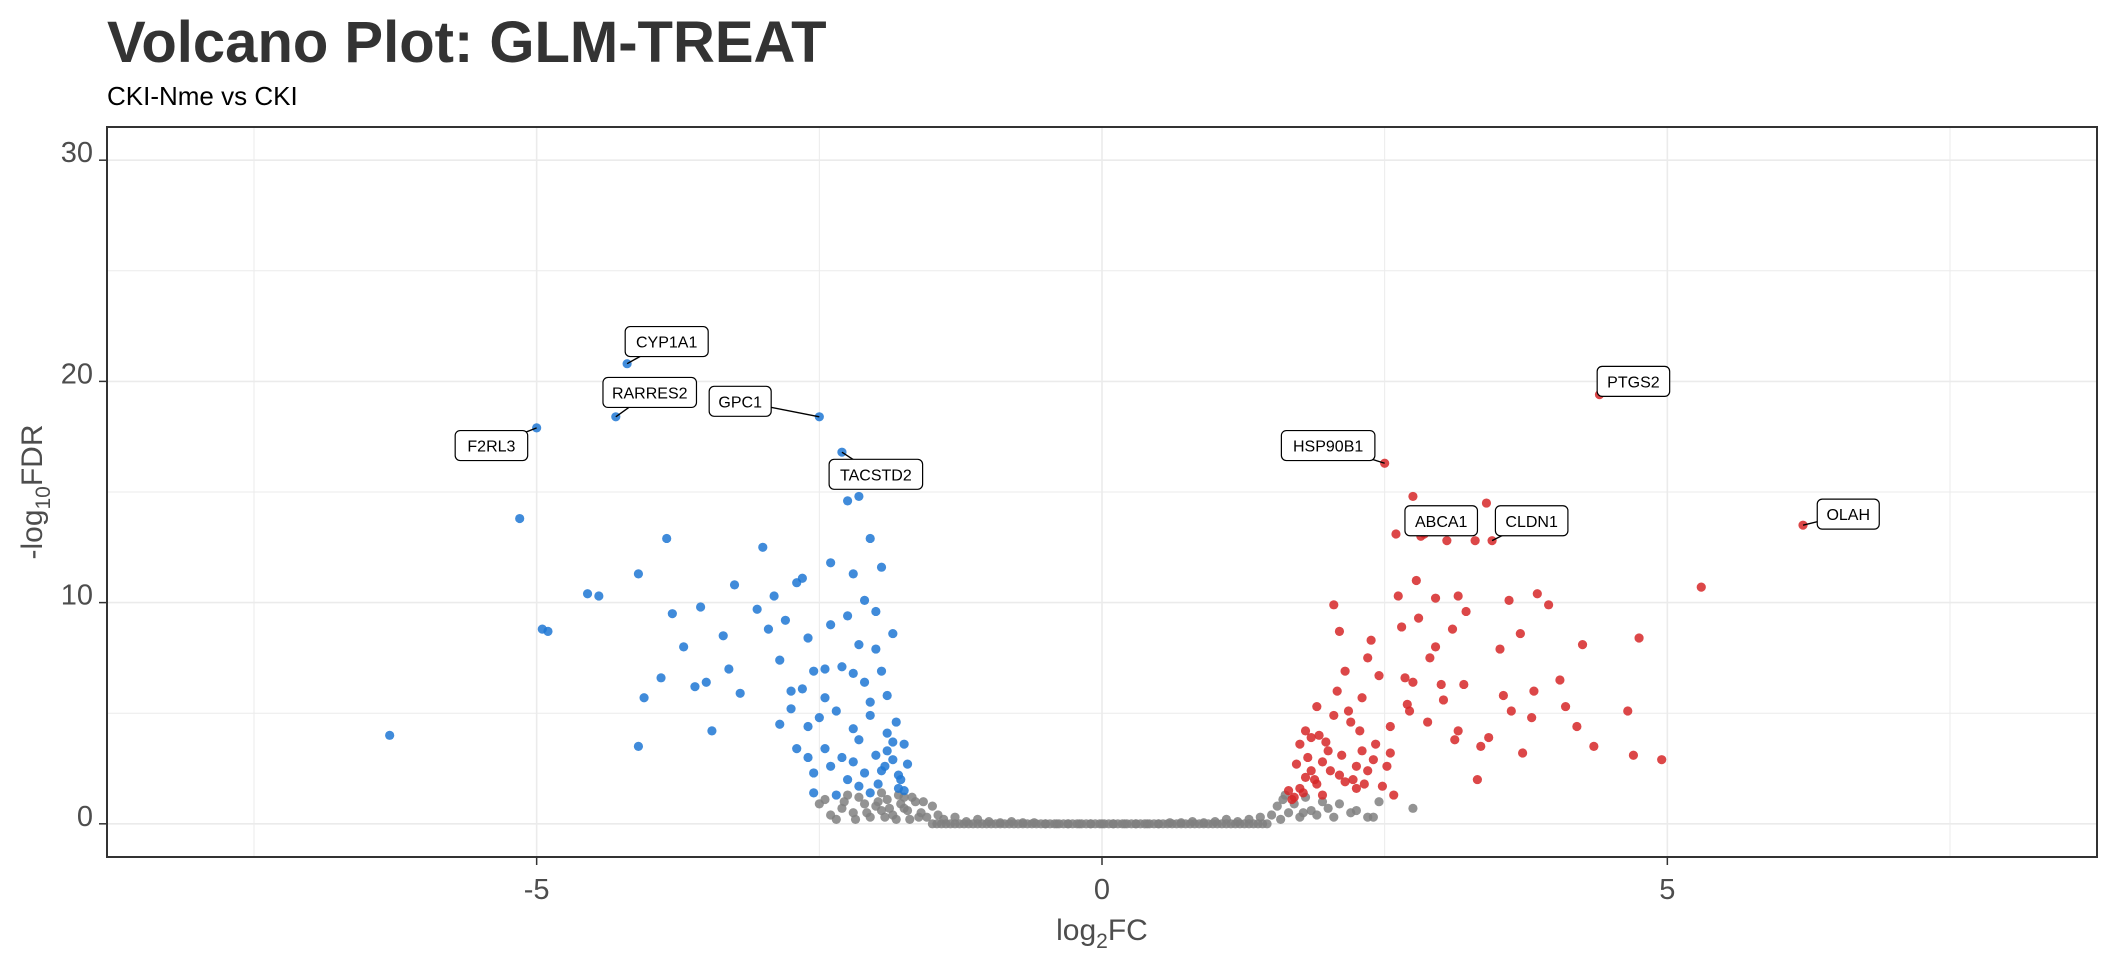 The height and width of the screenshot is (960, 2112). I want to click on y-tick-label: 10, so click(77, 596).